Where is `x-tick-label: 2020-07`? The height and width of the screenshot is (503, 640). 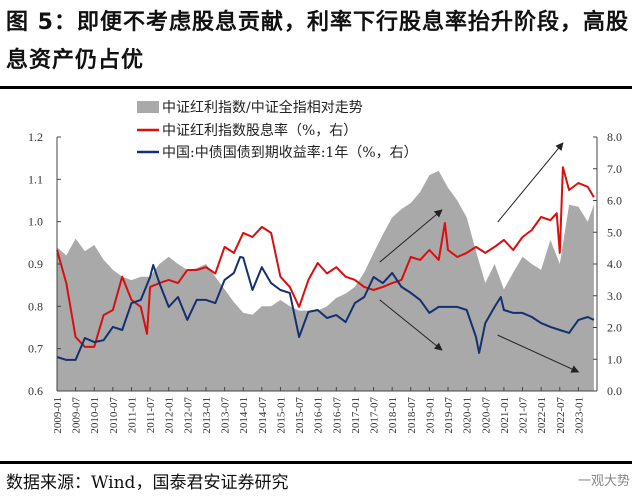
x-tick-label: 2020-07 is located at coordinates (486, 415).